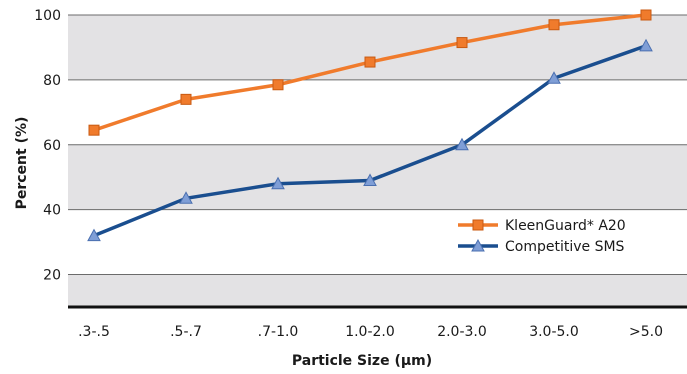 This screenshot has width=687, height=374. What do you see at coordinates (646, 332) in the screenshot?
I see `x-tick-label: >5.0` at bounding box center [646, 332].